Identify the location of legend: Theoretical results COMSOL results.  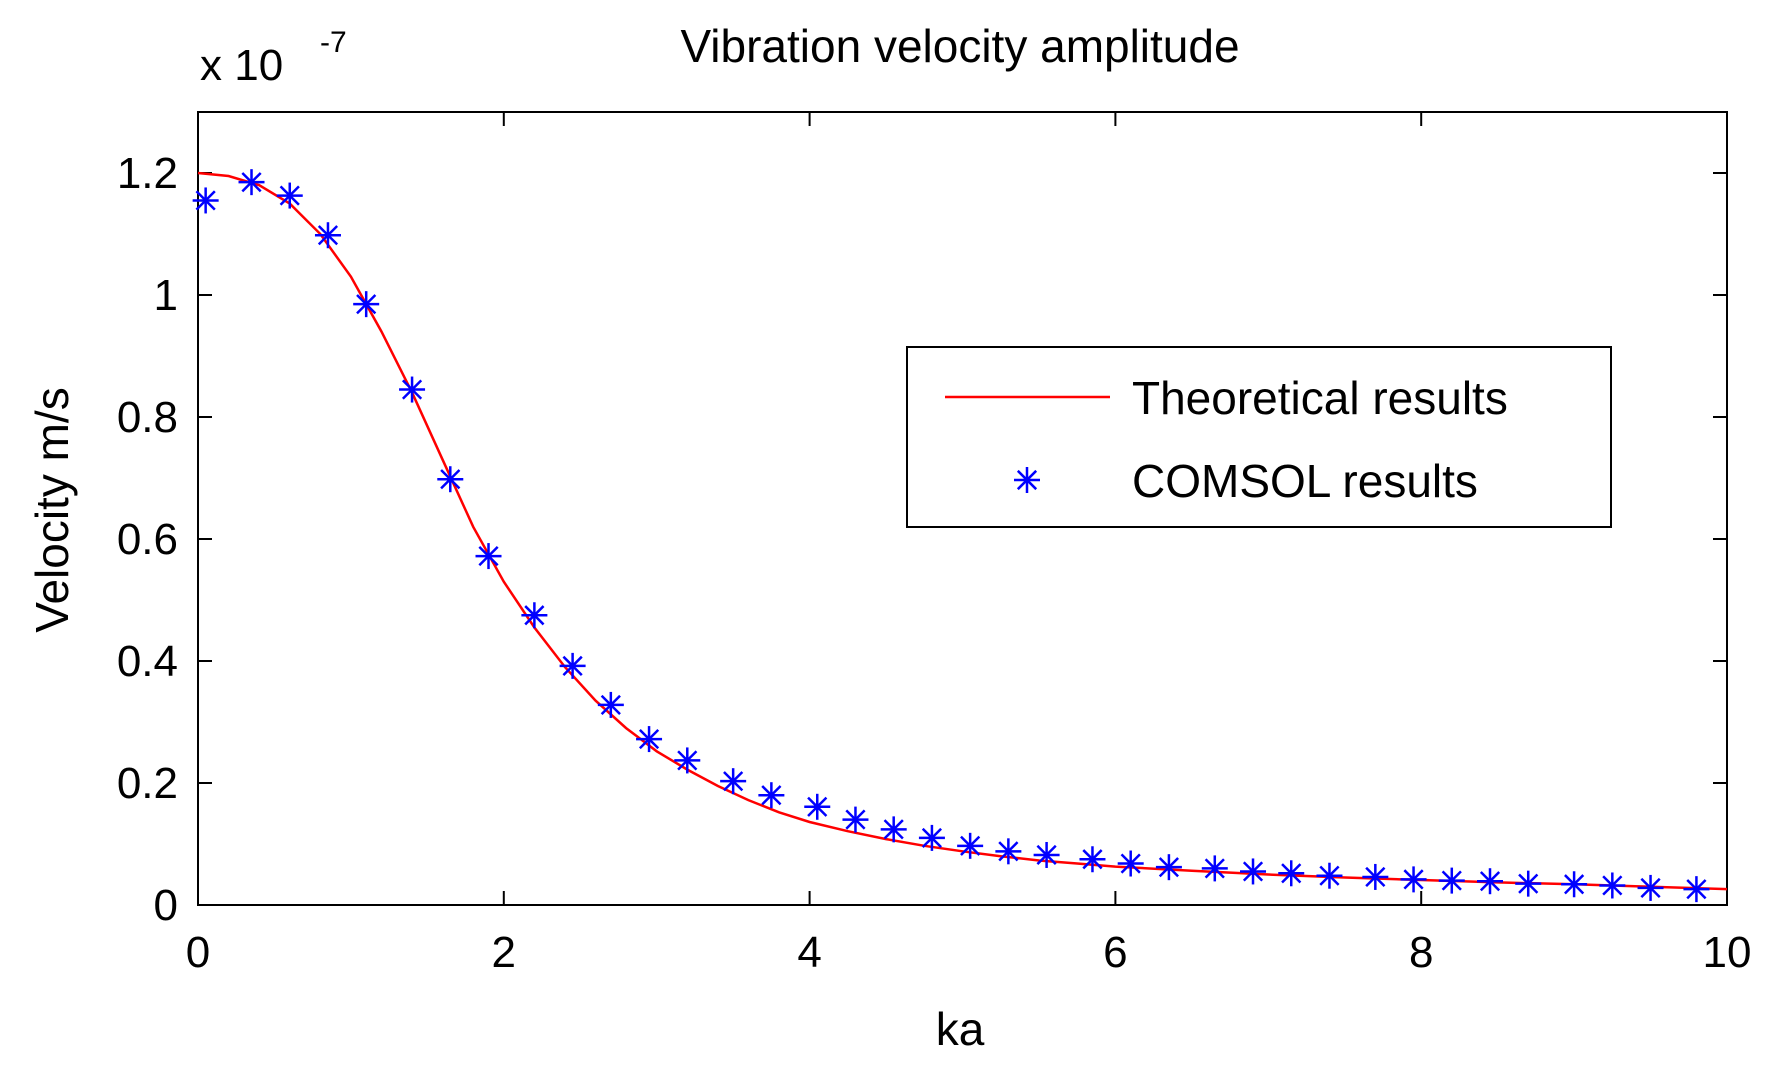
(1259, 437).